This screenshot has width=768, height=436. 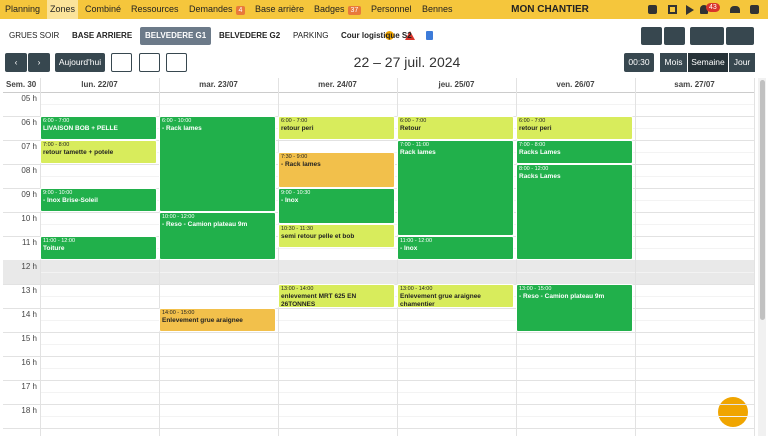 What do you see at coordinates (211, 9) in the screenshot?
I see `nav-label: Demandes` at bounding box center [211, 9].